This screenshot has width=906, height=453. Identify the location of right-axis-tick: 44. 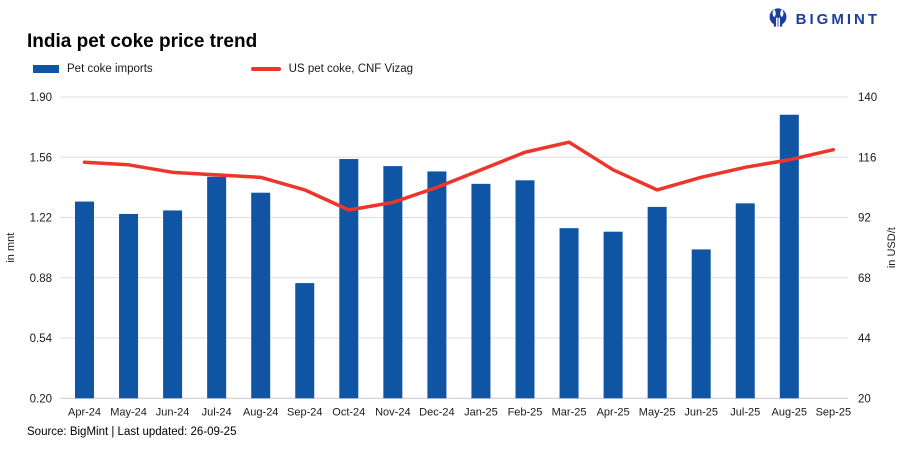
(864, 339).